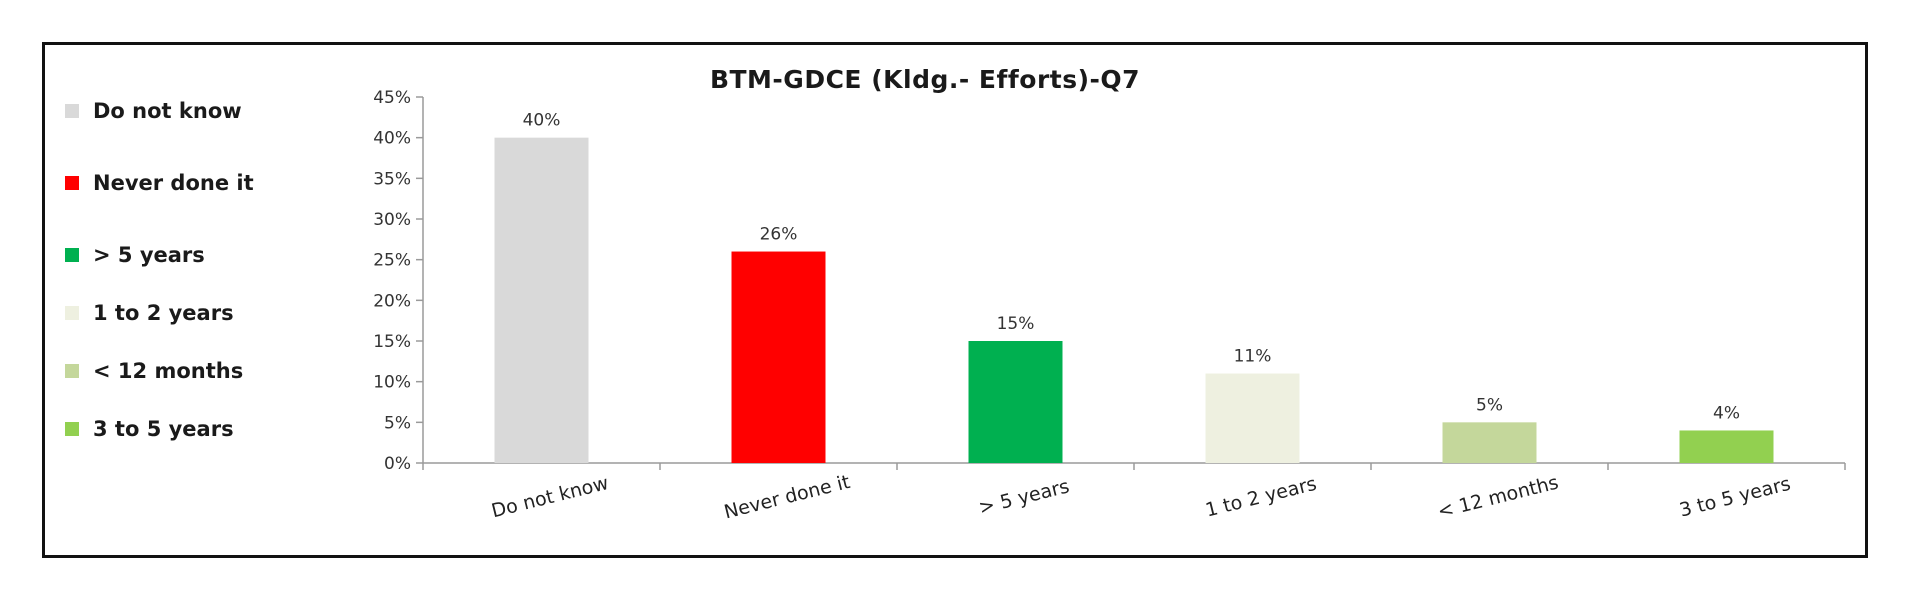  What do you see at coordinates (549, 497) in the screenshot?
I see `x-category-label: Do not know` at bounding box center [549, 497].